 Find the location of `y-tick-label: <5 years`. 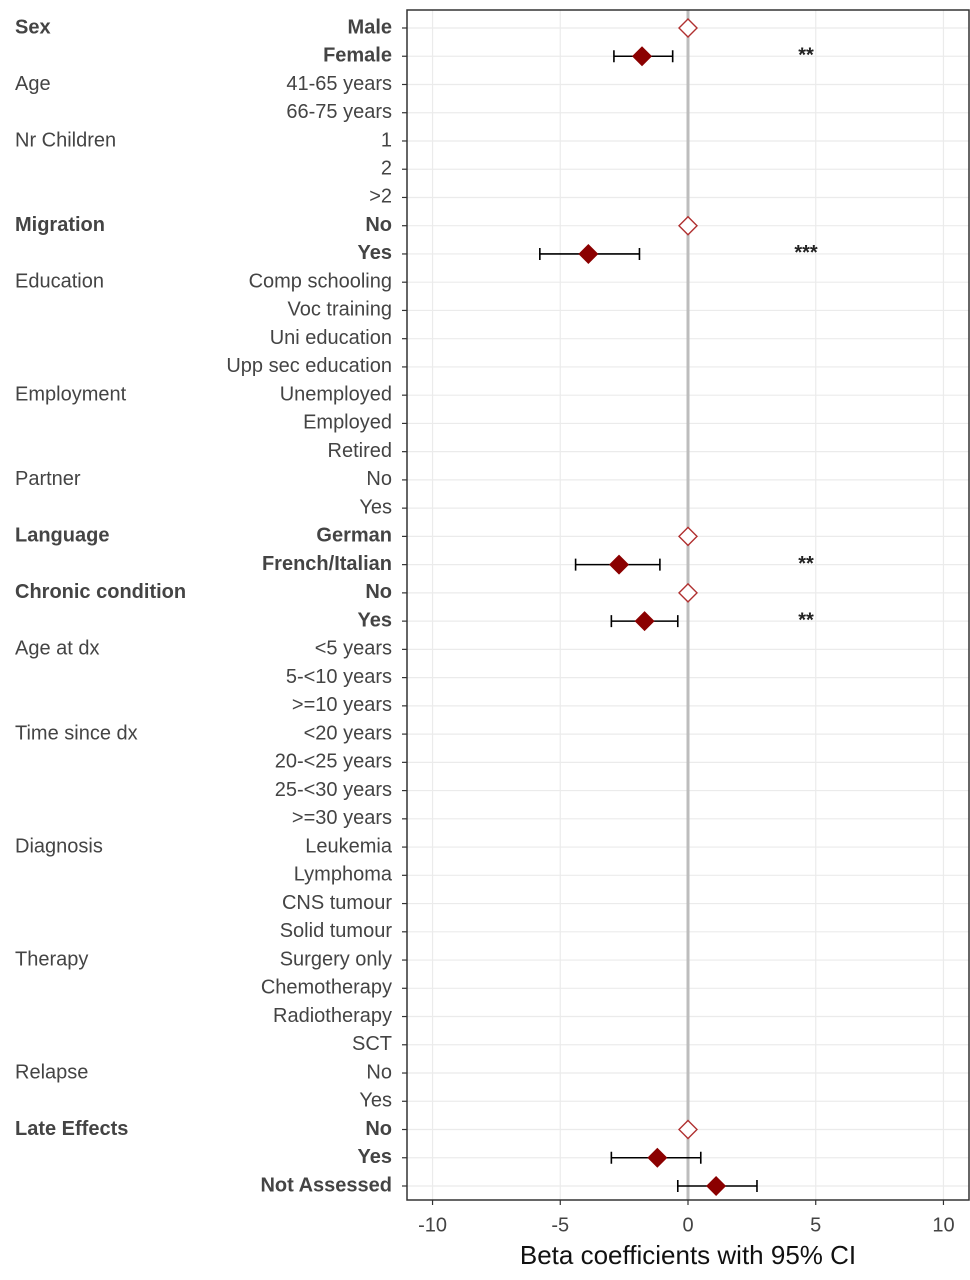

y-tick-label: <5 years is located at coordinates (353, 649).